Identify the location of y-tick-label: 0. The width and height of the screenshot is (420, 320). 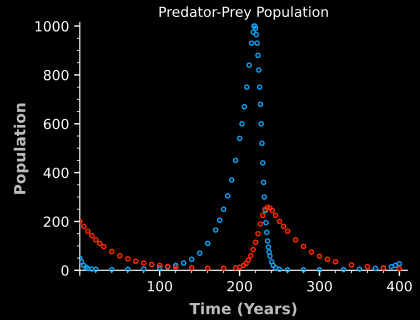
(64, 270).